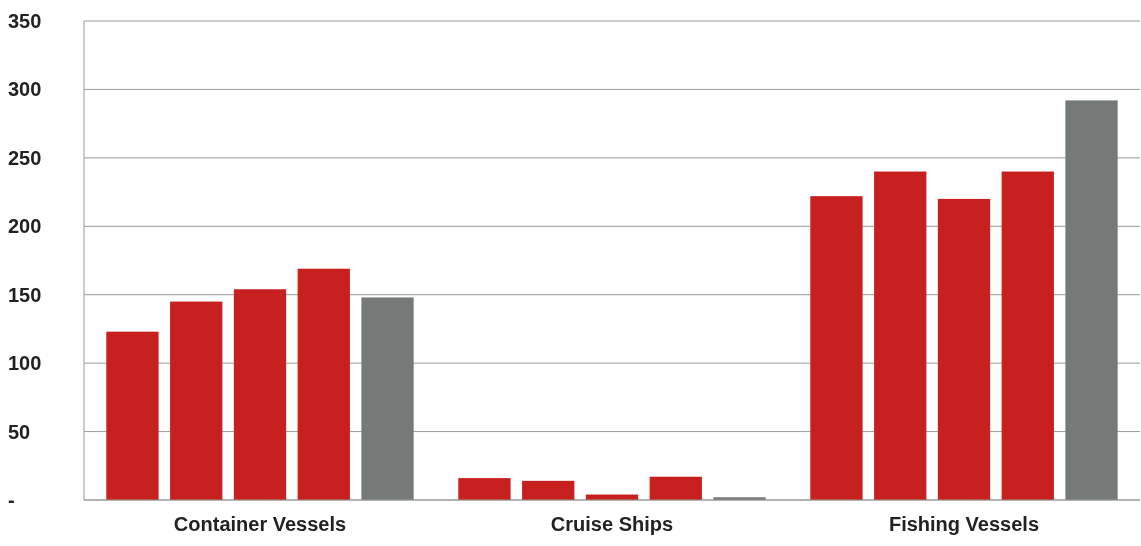 The width and height of the screenshot is (1141, 546). Describe the element at coordinates (25, 21) in the screenshot. I see `y-tick-label: 350` at that location.